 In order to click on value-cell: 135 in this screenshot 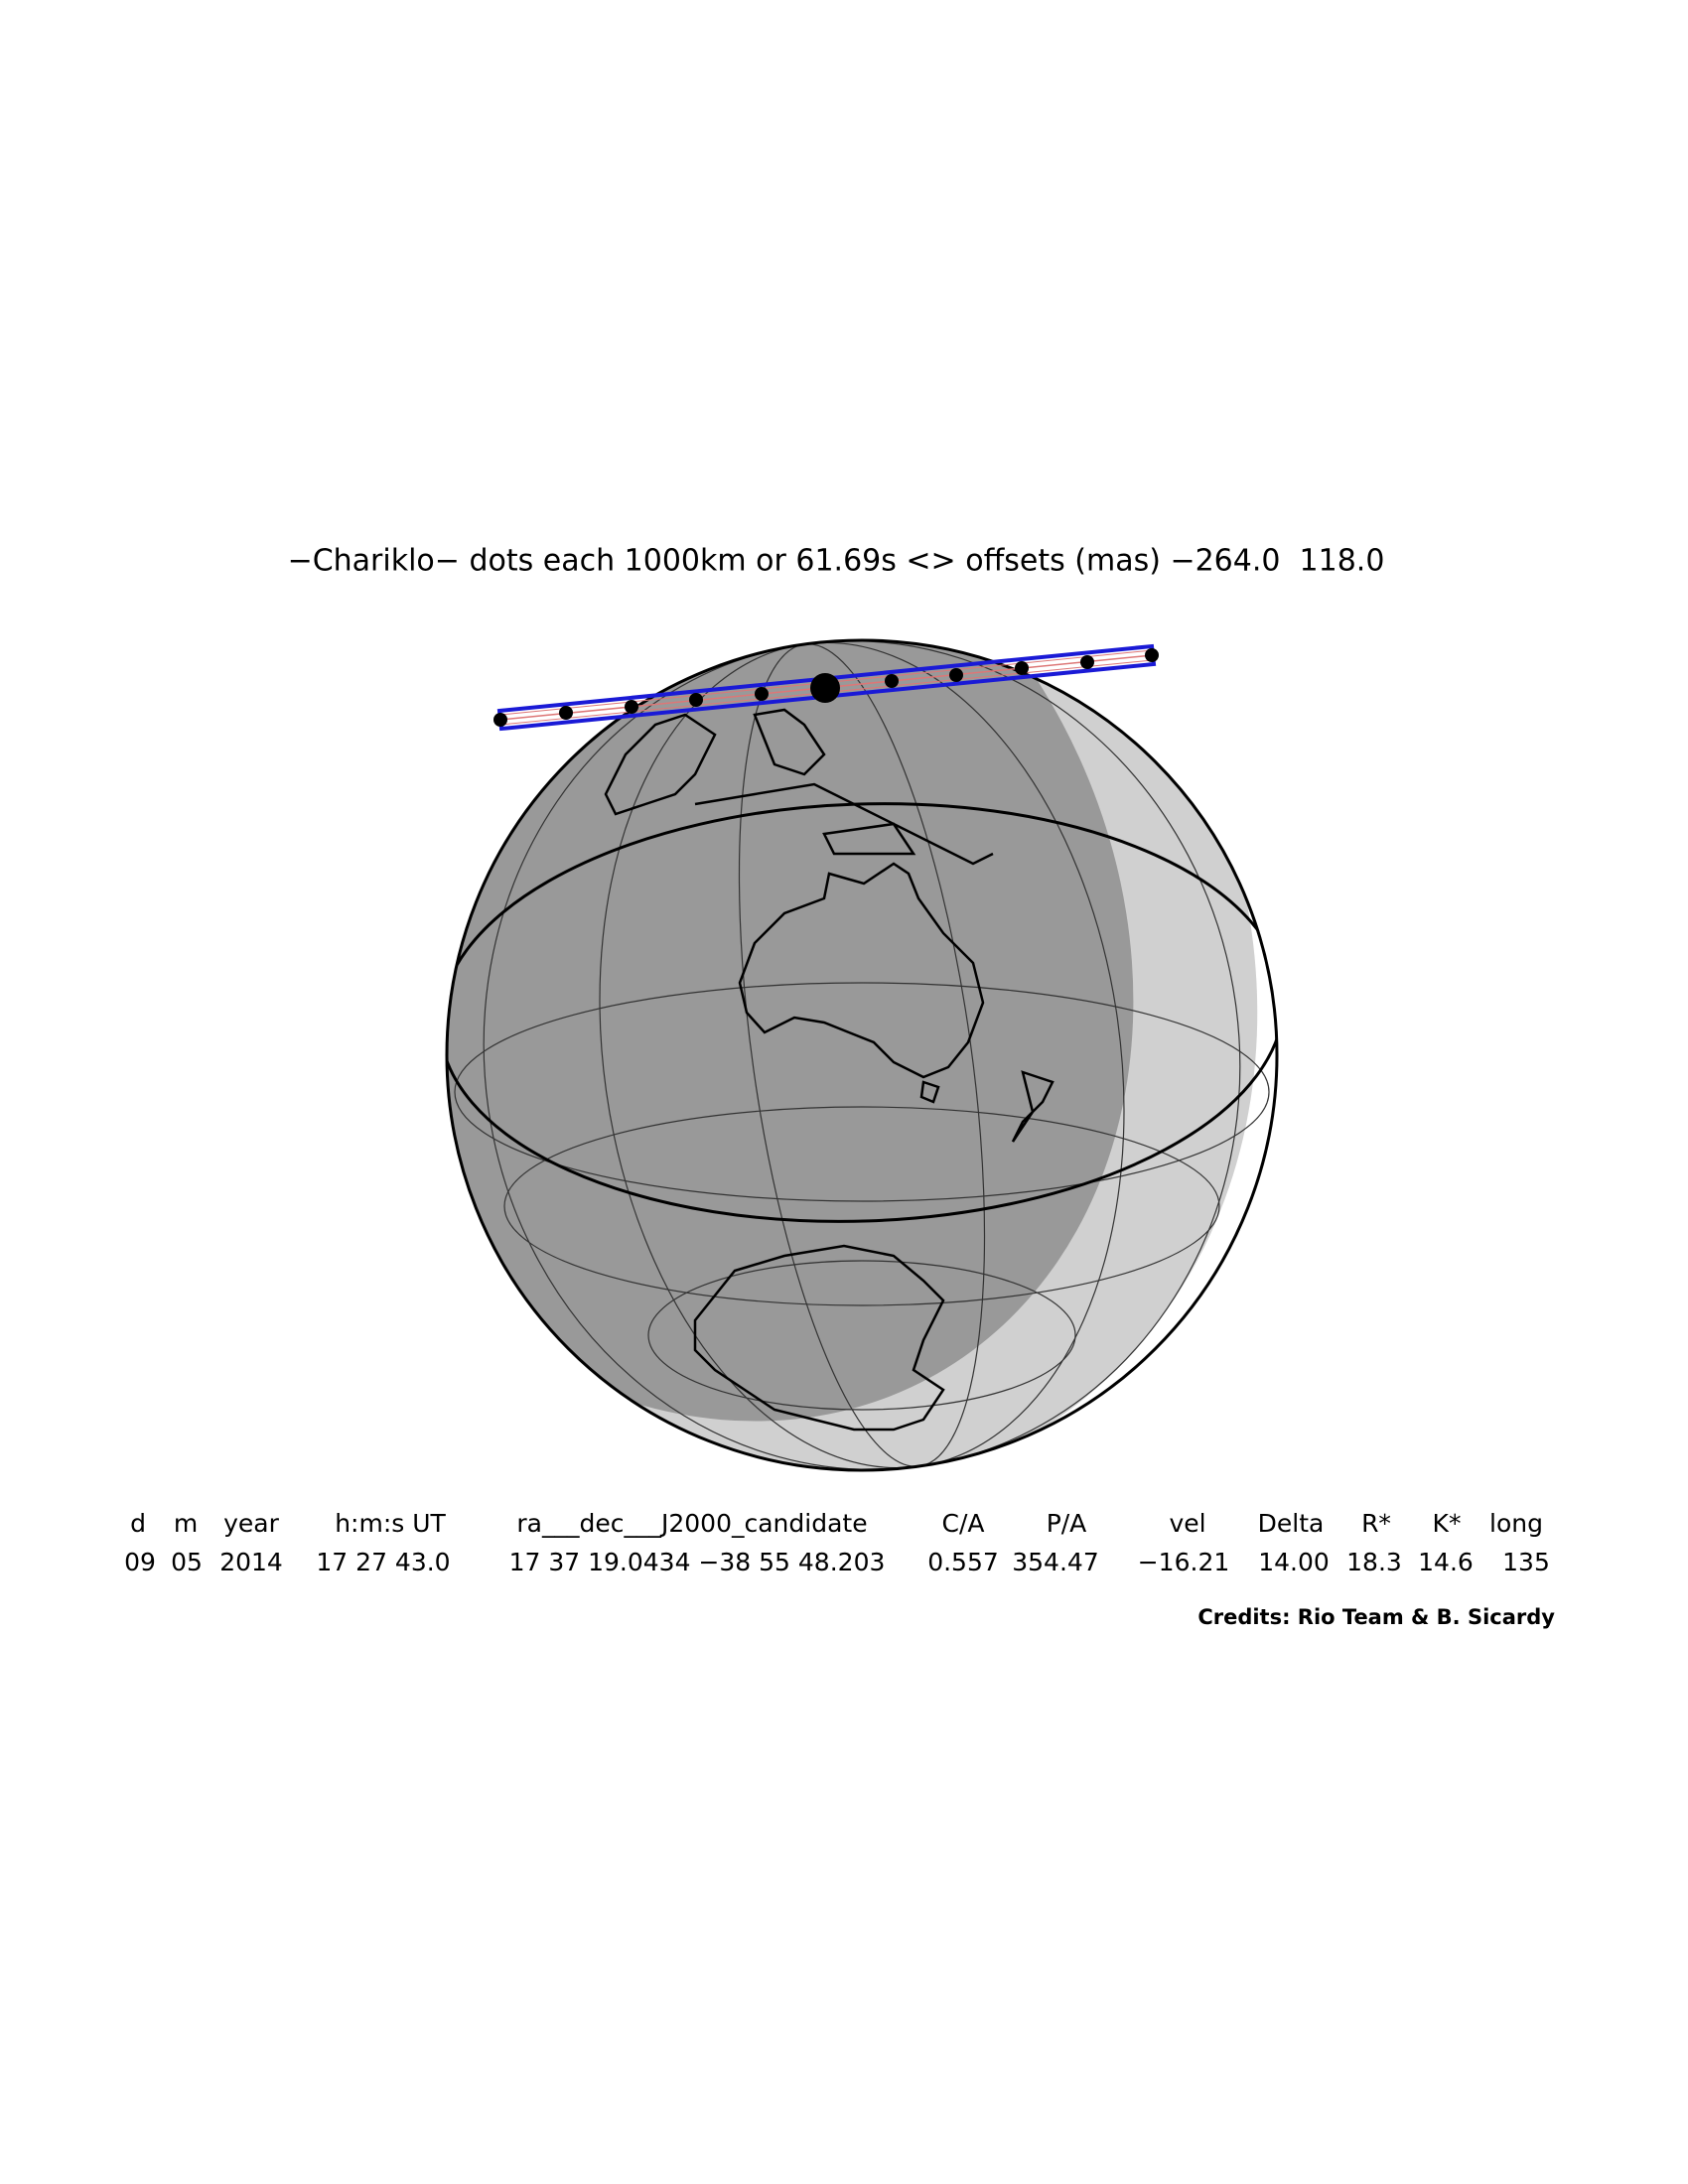, I will do `click(1526, 1562)`.